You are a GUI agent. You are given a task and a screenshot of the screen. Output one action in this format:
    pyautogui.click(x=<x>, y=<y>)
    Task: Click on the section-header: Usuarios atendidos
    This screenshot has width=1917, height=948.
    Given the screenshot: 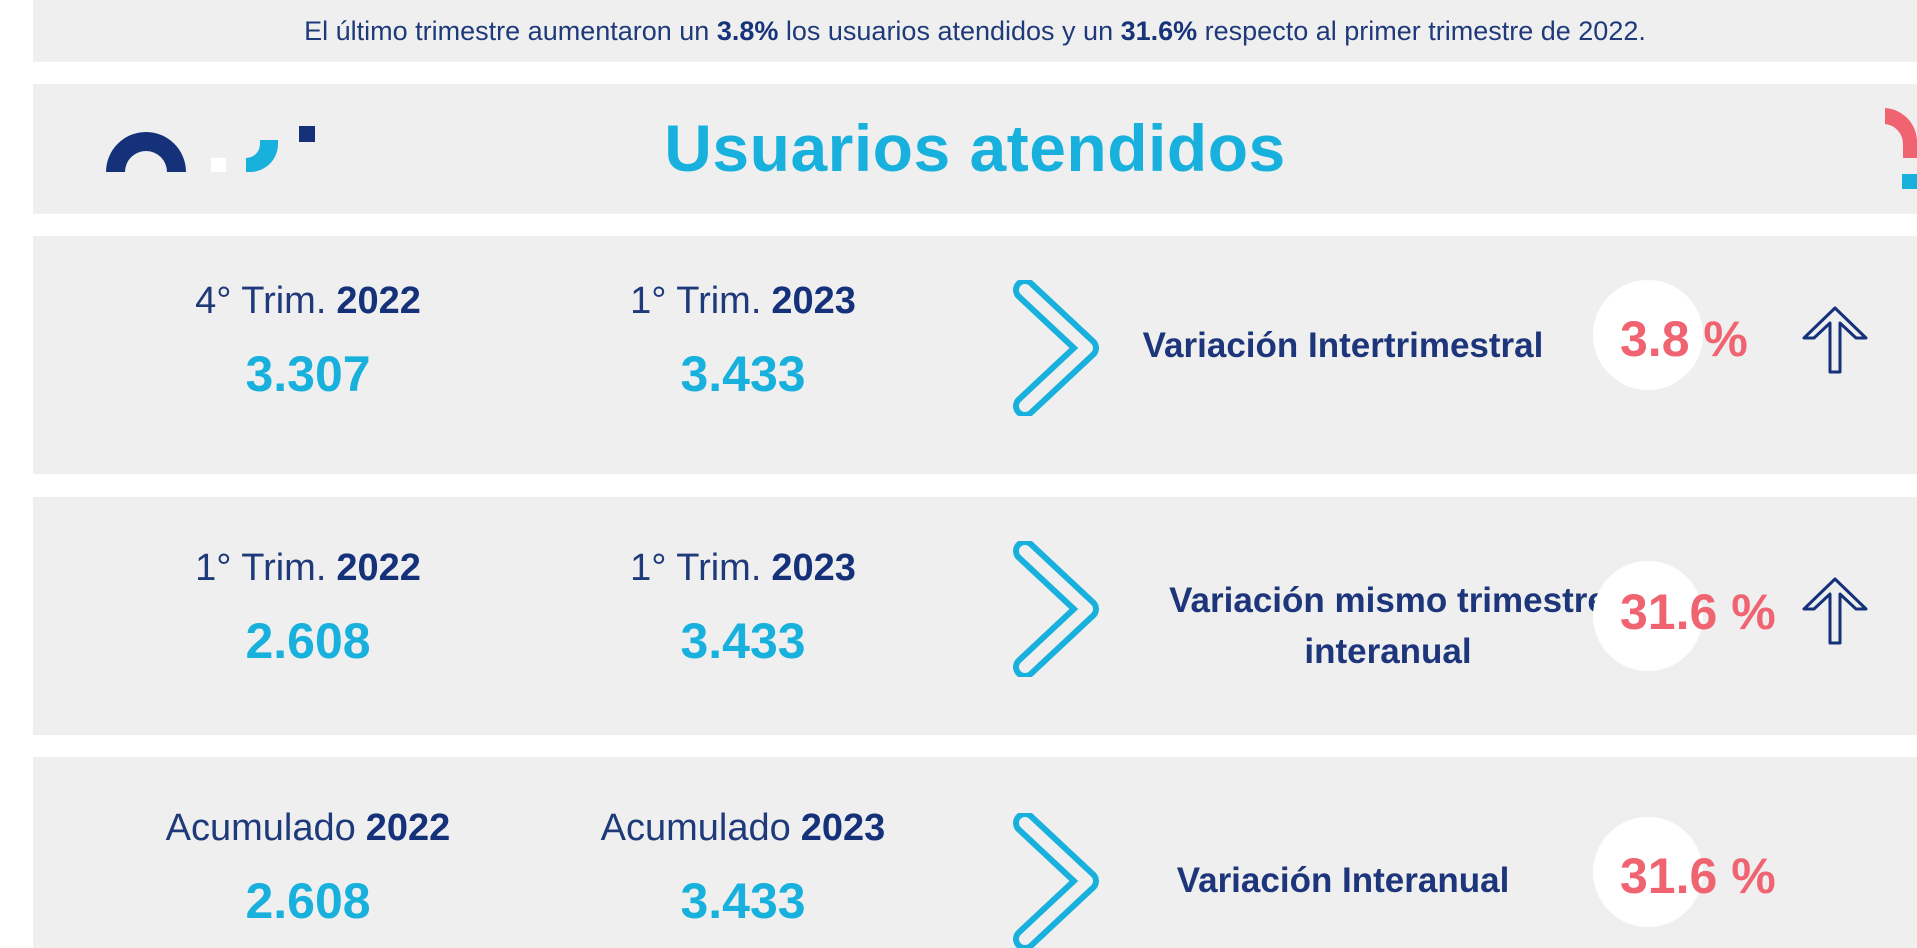 What is the action you would take?
    pyautogui.click(x=975, y=149)
    